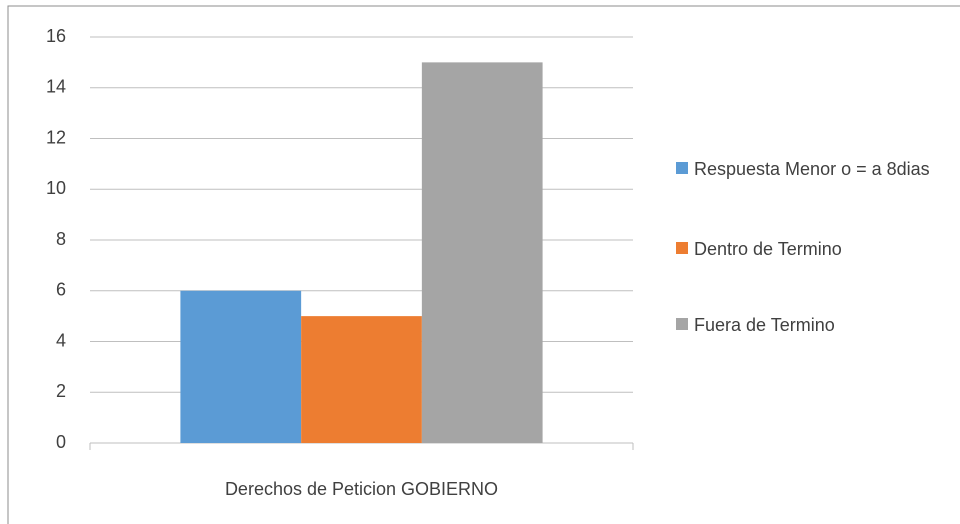  I want to click on legend-item: Dentro de Termino, so click(810, 249).